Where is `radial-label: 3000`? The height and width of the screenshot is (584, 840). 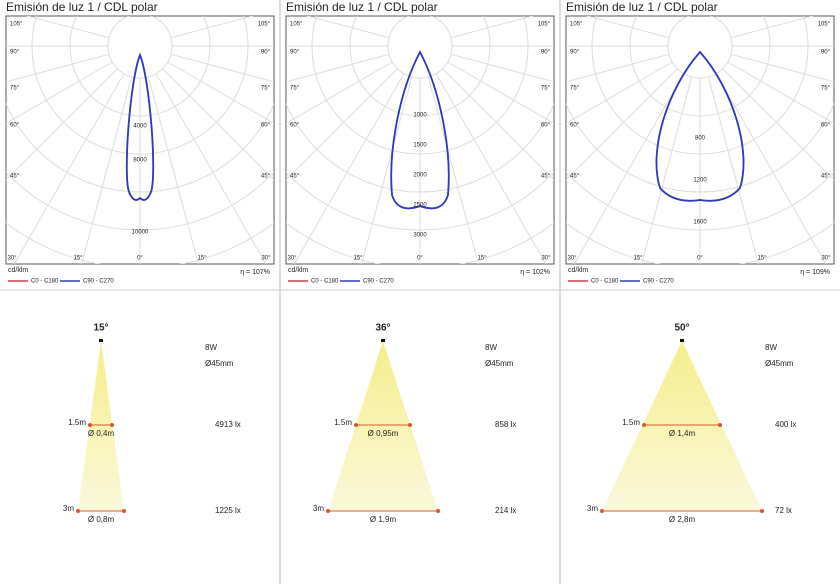 radial-label: 3000 is located at coordinates (420, 236).